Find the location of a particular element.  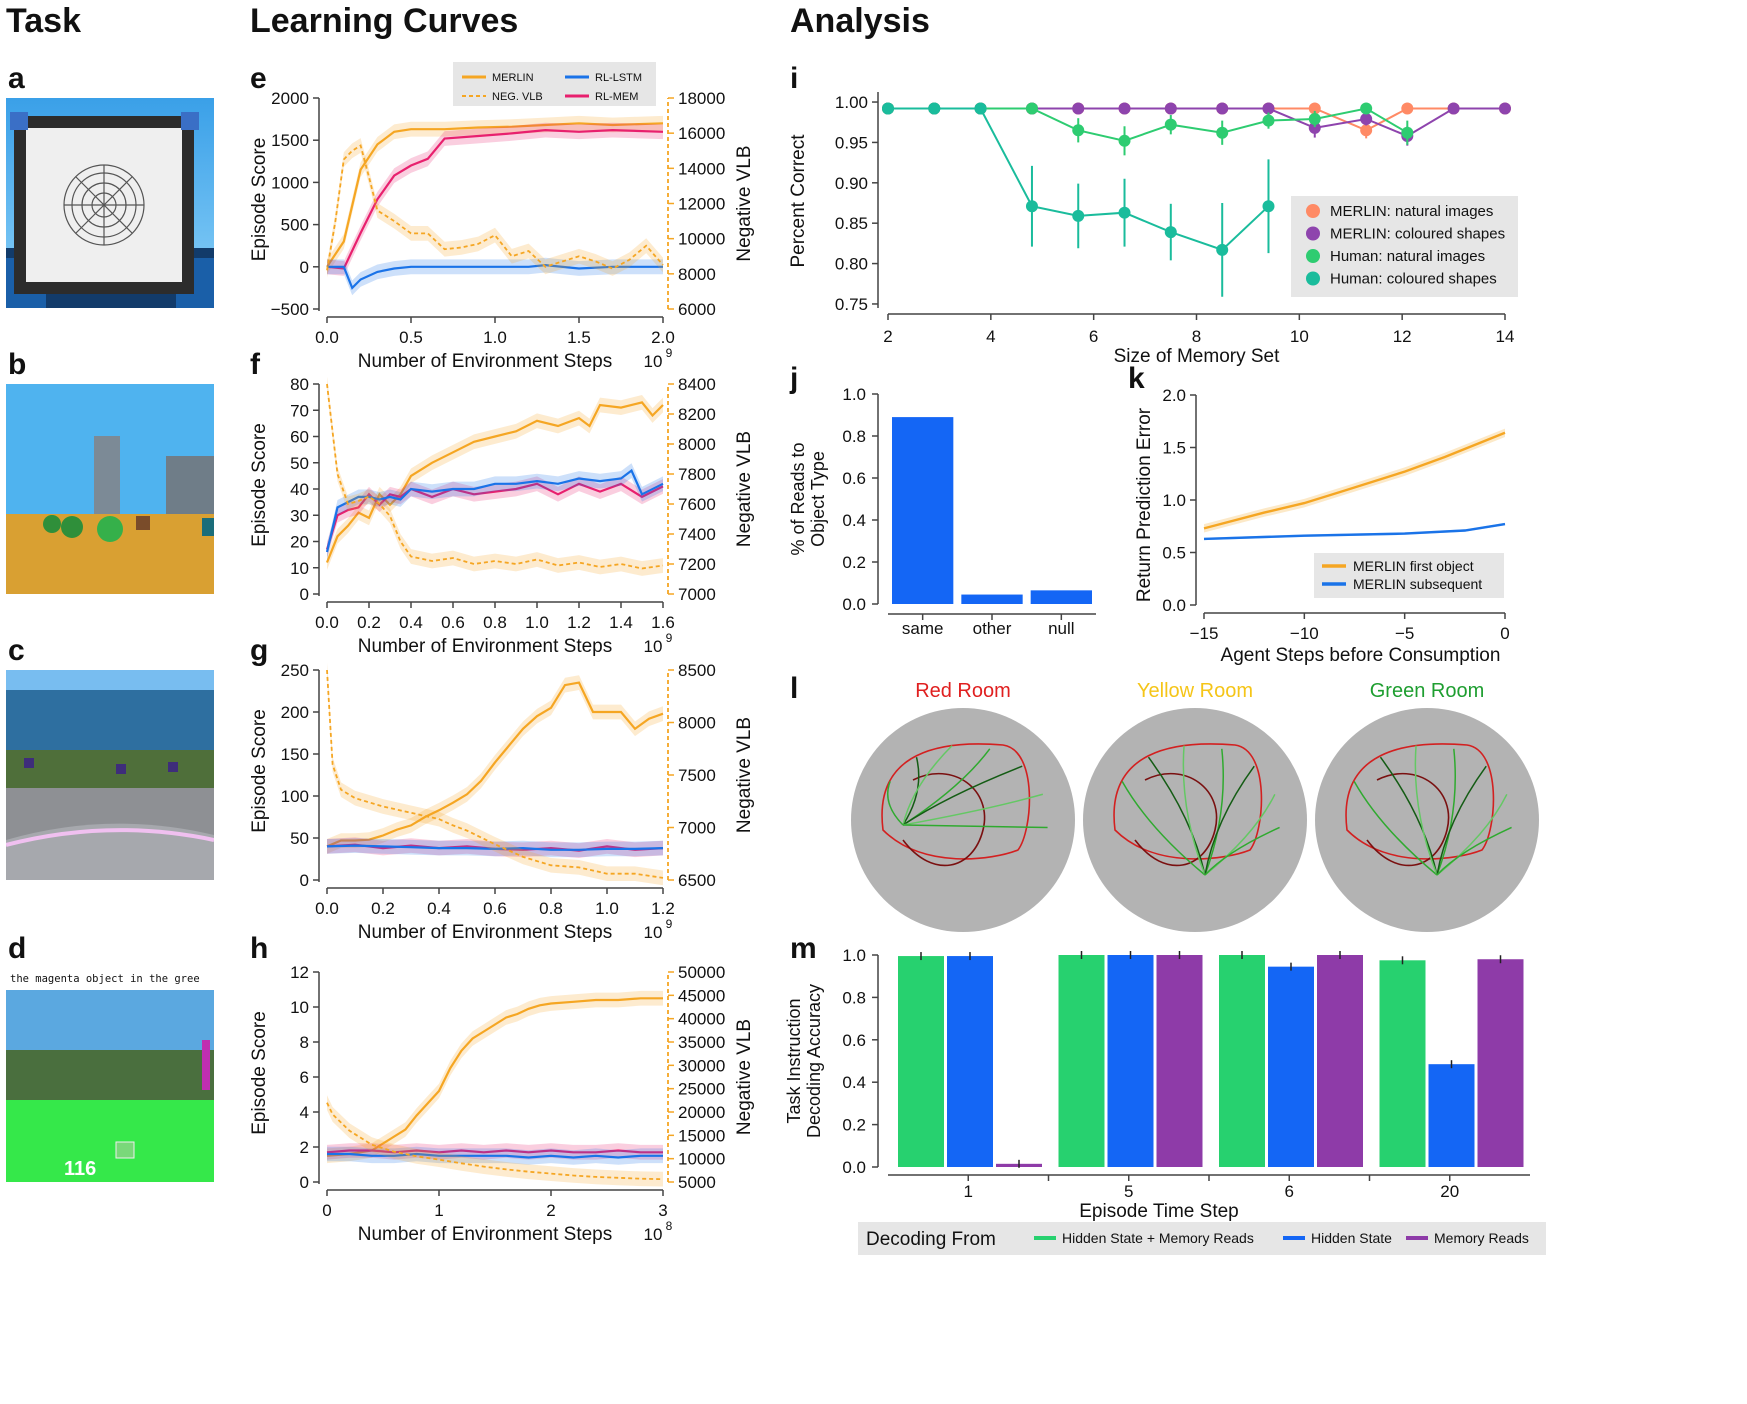

y-right-tick-label: 7800 is located at coordinates (697, 474).